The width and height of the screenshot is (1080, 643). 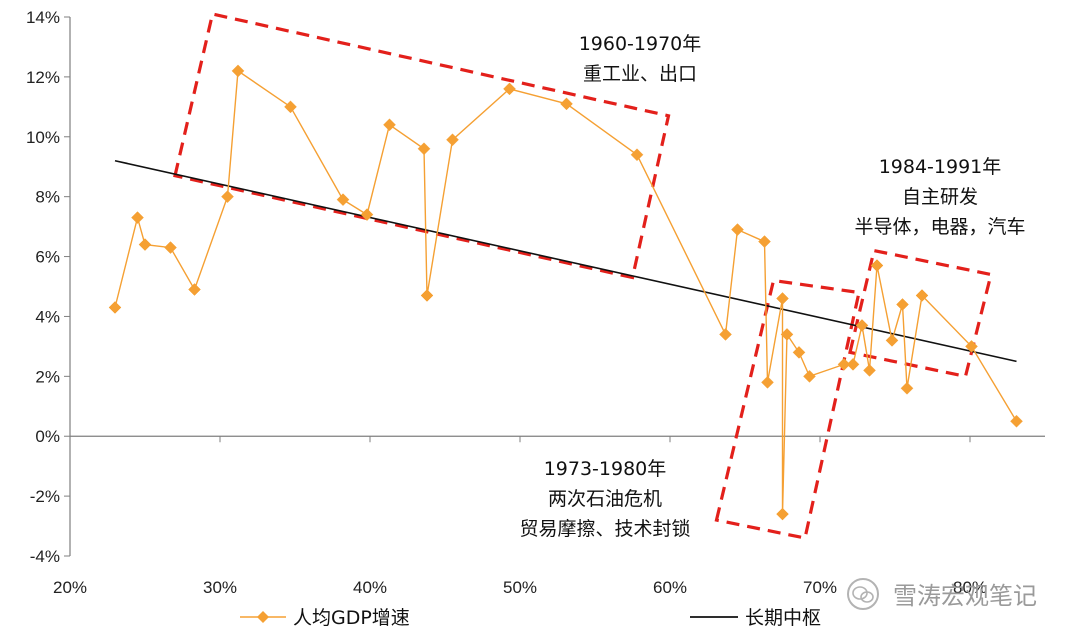 What do you see at coordinates (220, 587) in the screenshot?
I see `x-tick-label: 30%` at bounding box center [220, 587].